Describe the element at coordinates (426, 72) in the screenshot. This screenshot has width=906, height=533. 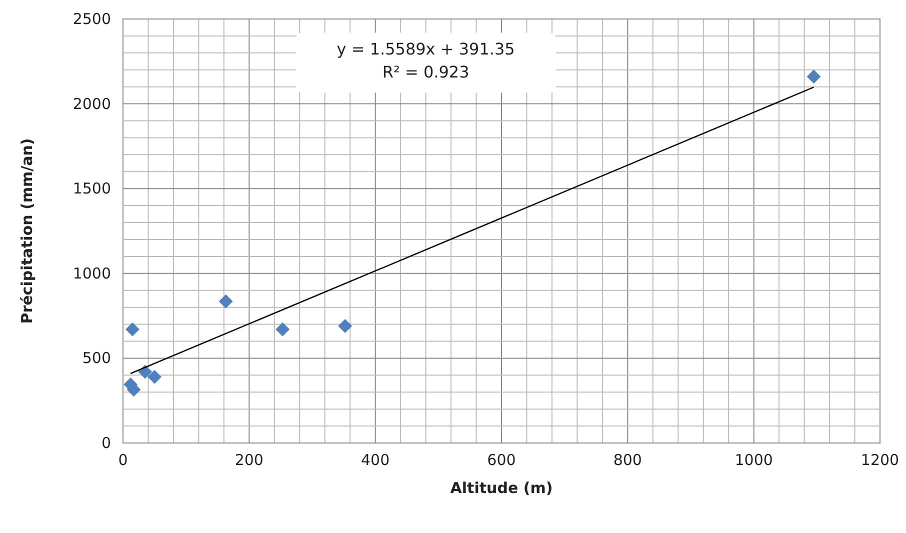
I see `annotation: R² = 0.923` at that location.